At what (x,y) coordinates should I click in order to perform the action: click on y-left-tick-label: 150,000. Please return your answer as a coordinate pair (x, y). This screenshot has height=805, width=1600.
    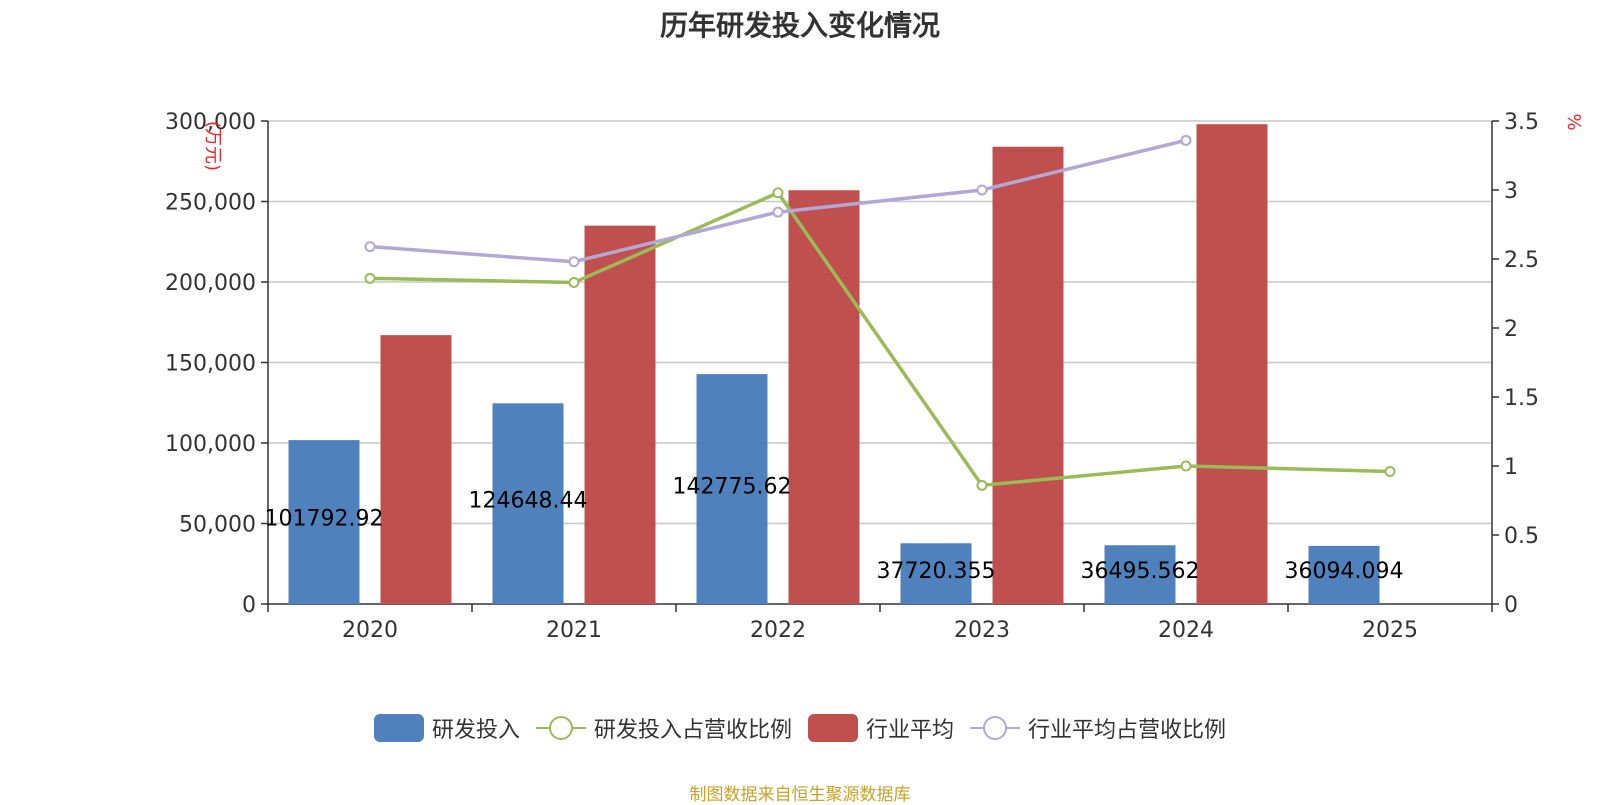
    Looking at the image, I should click on (210, 364).